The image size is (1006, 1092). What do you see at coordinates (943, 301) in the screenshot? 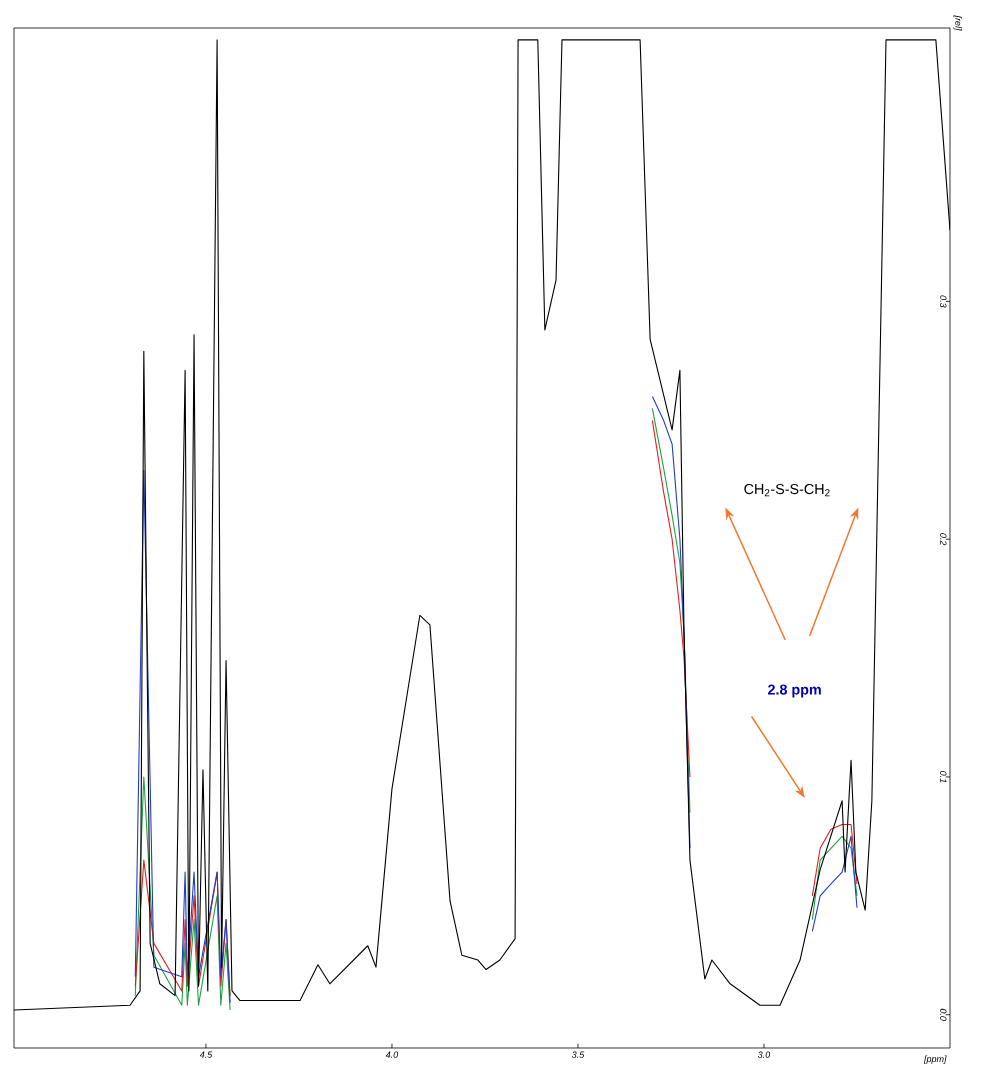
I see `y-tick-label: 0.3` at bounding box center [943, 301].